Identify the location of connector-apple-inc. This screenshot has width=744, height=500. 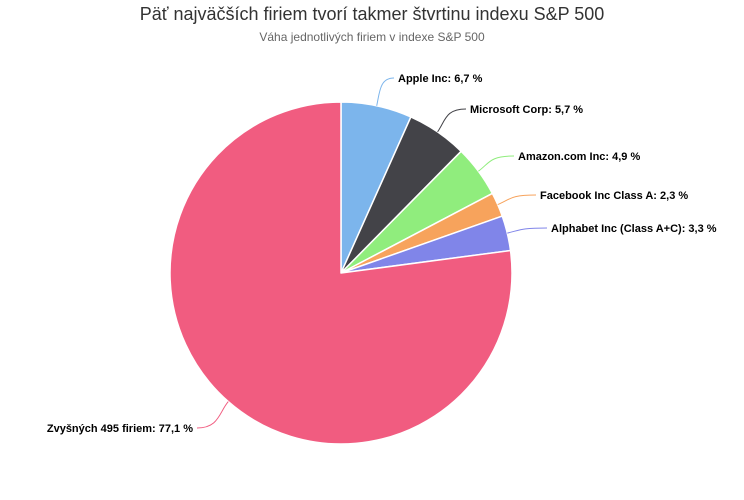
(385, 91).